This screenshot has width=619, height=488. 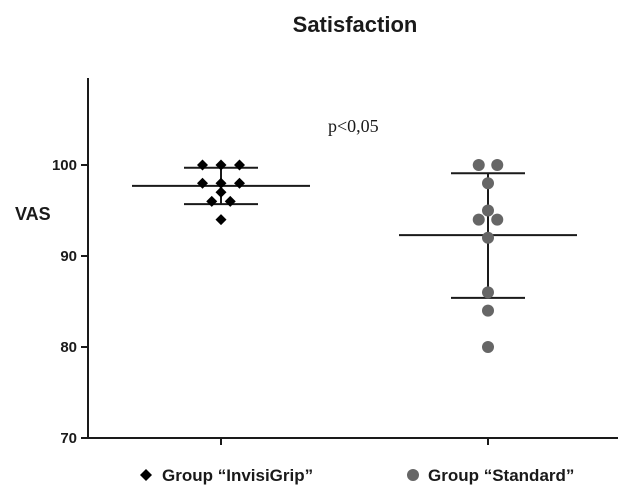 I want to click on legend-item-invisigrip: Group “InvisiGrip”, so click(x=226, y=475).